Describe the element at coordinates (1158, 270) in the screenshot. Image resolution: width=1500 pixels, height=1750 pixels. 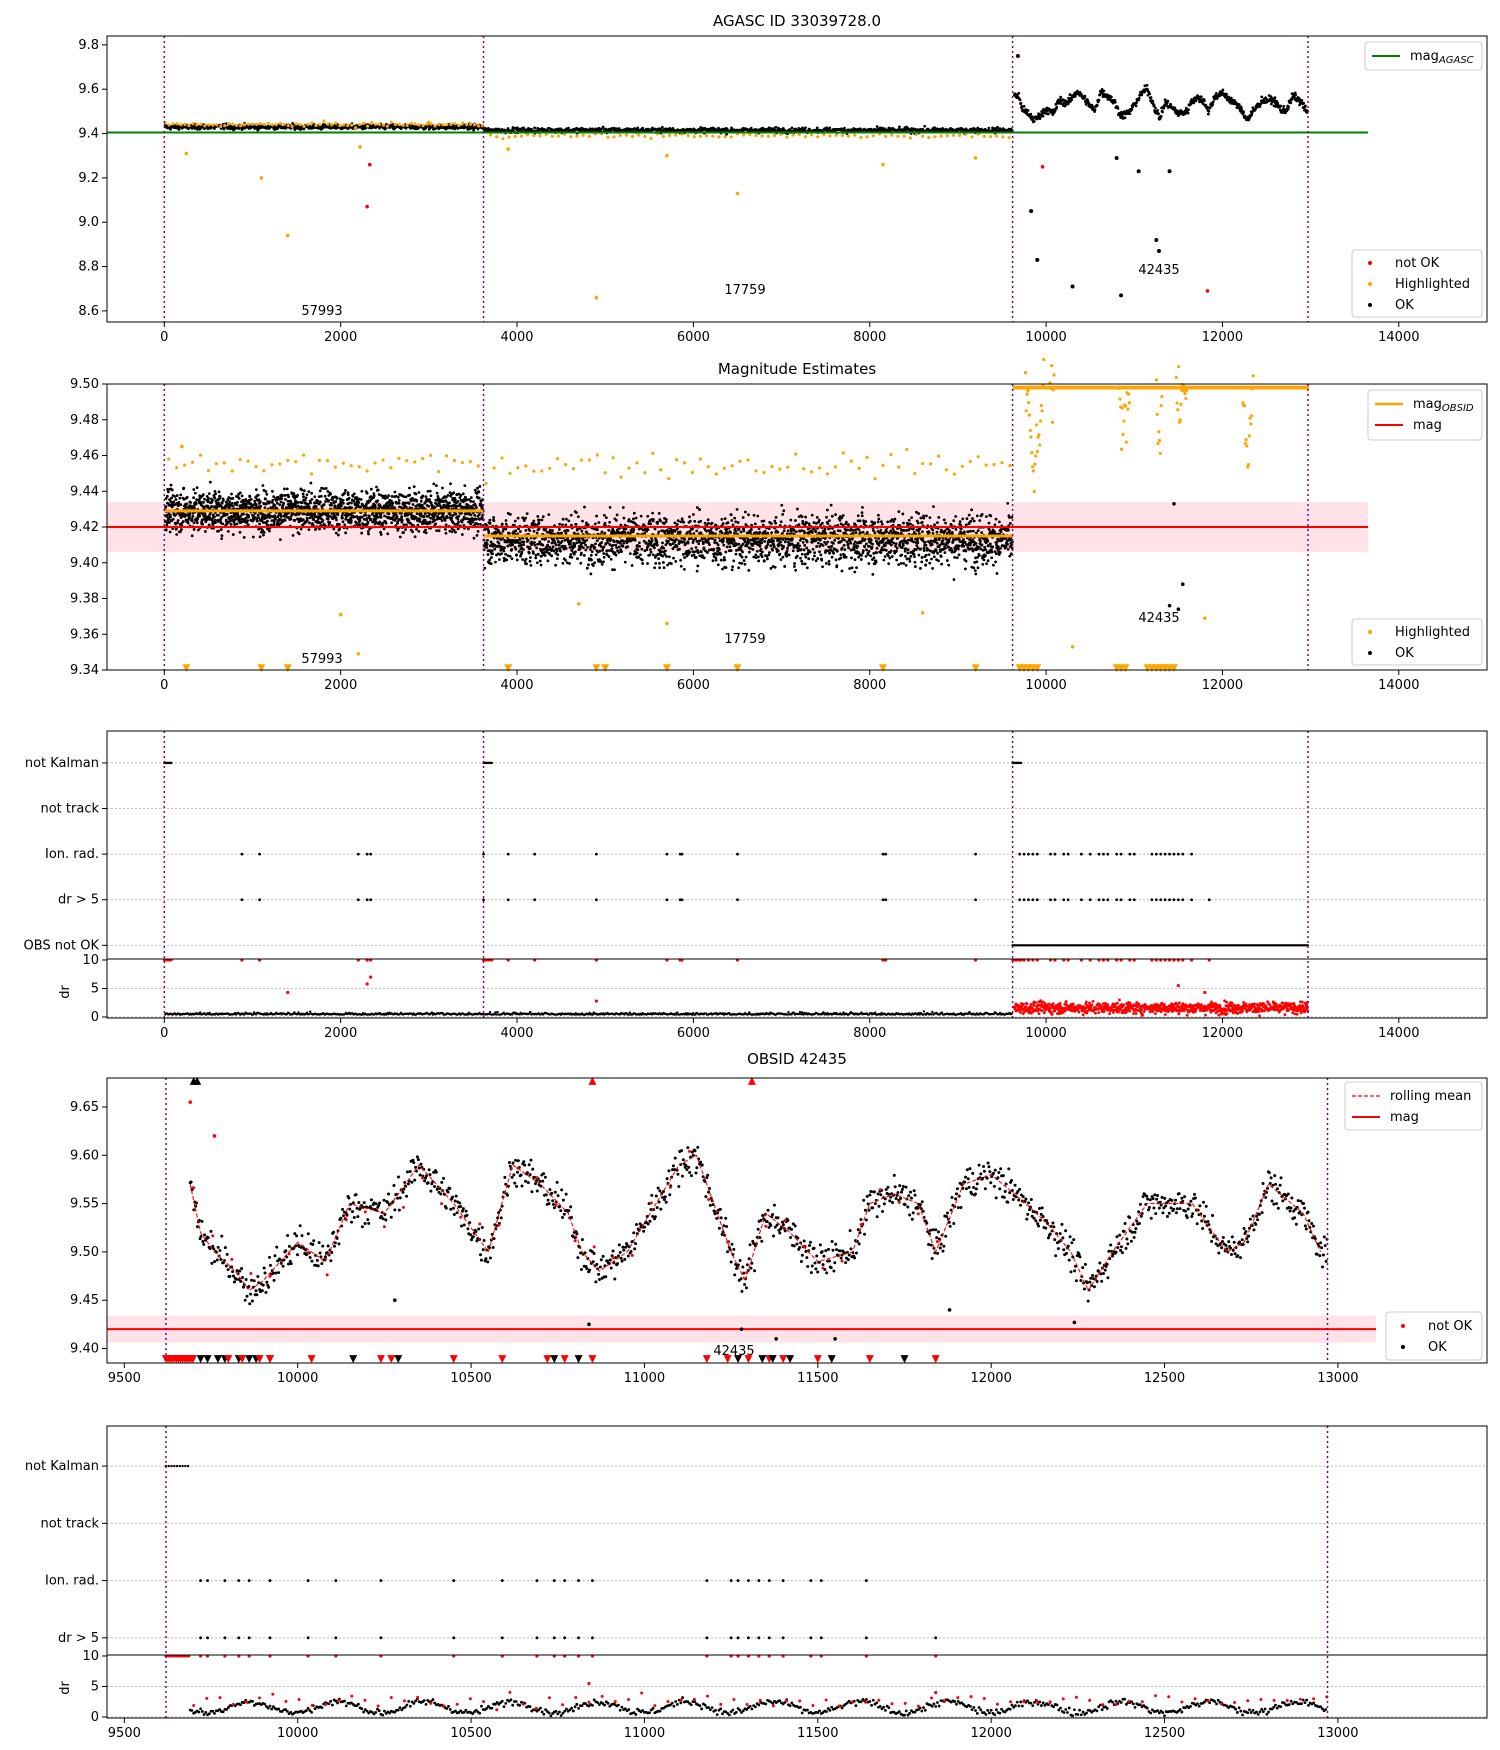
I see `obsid-label-42435: 42435` at that location.